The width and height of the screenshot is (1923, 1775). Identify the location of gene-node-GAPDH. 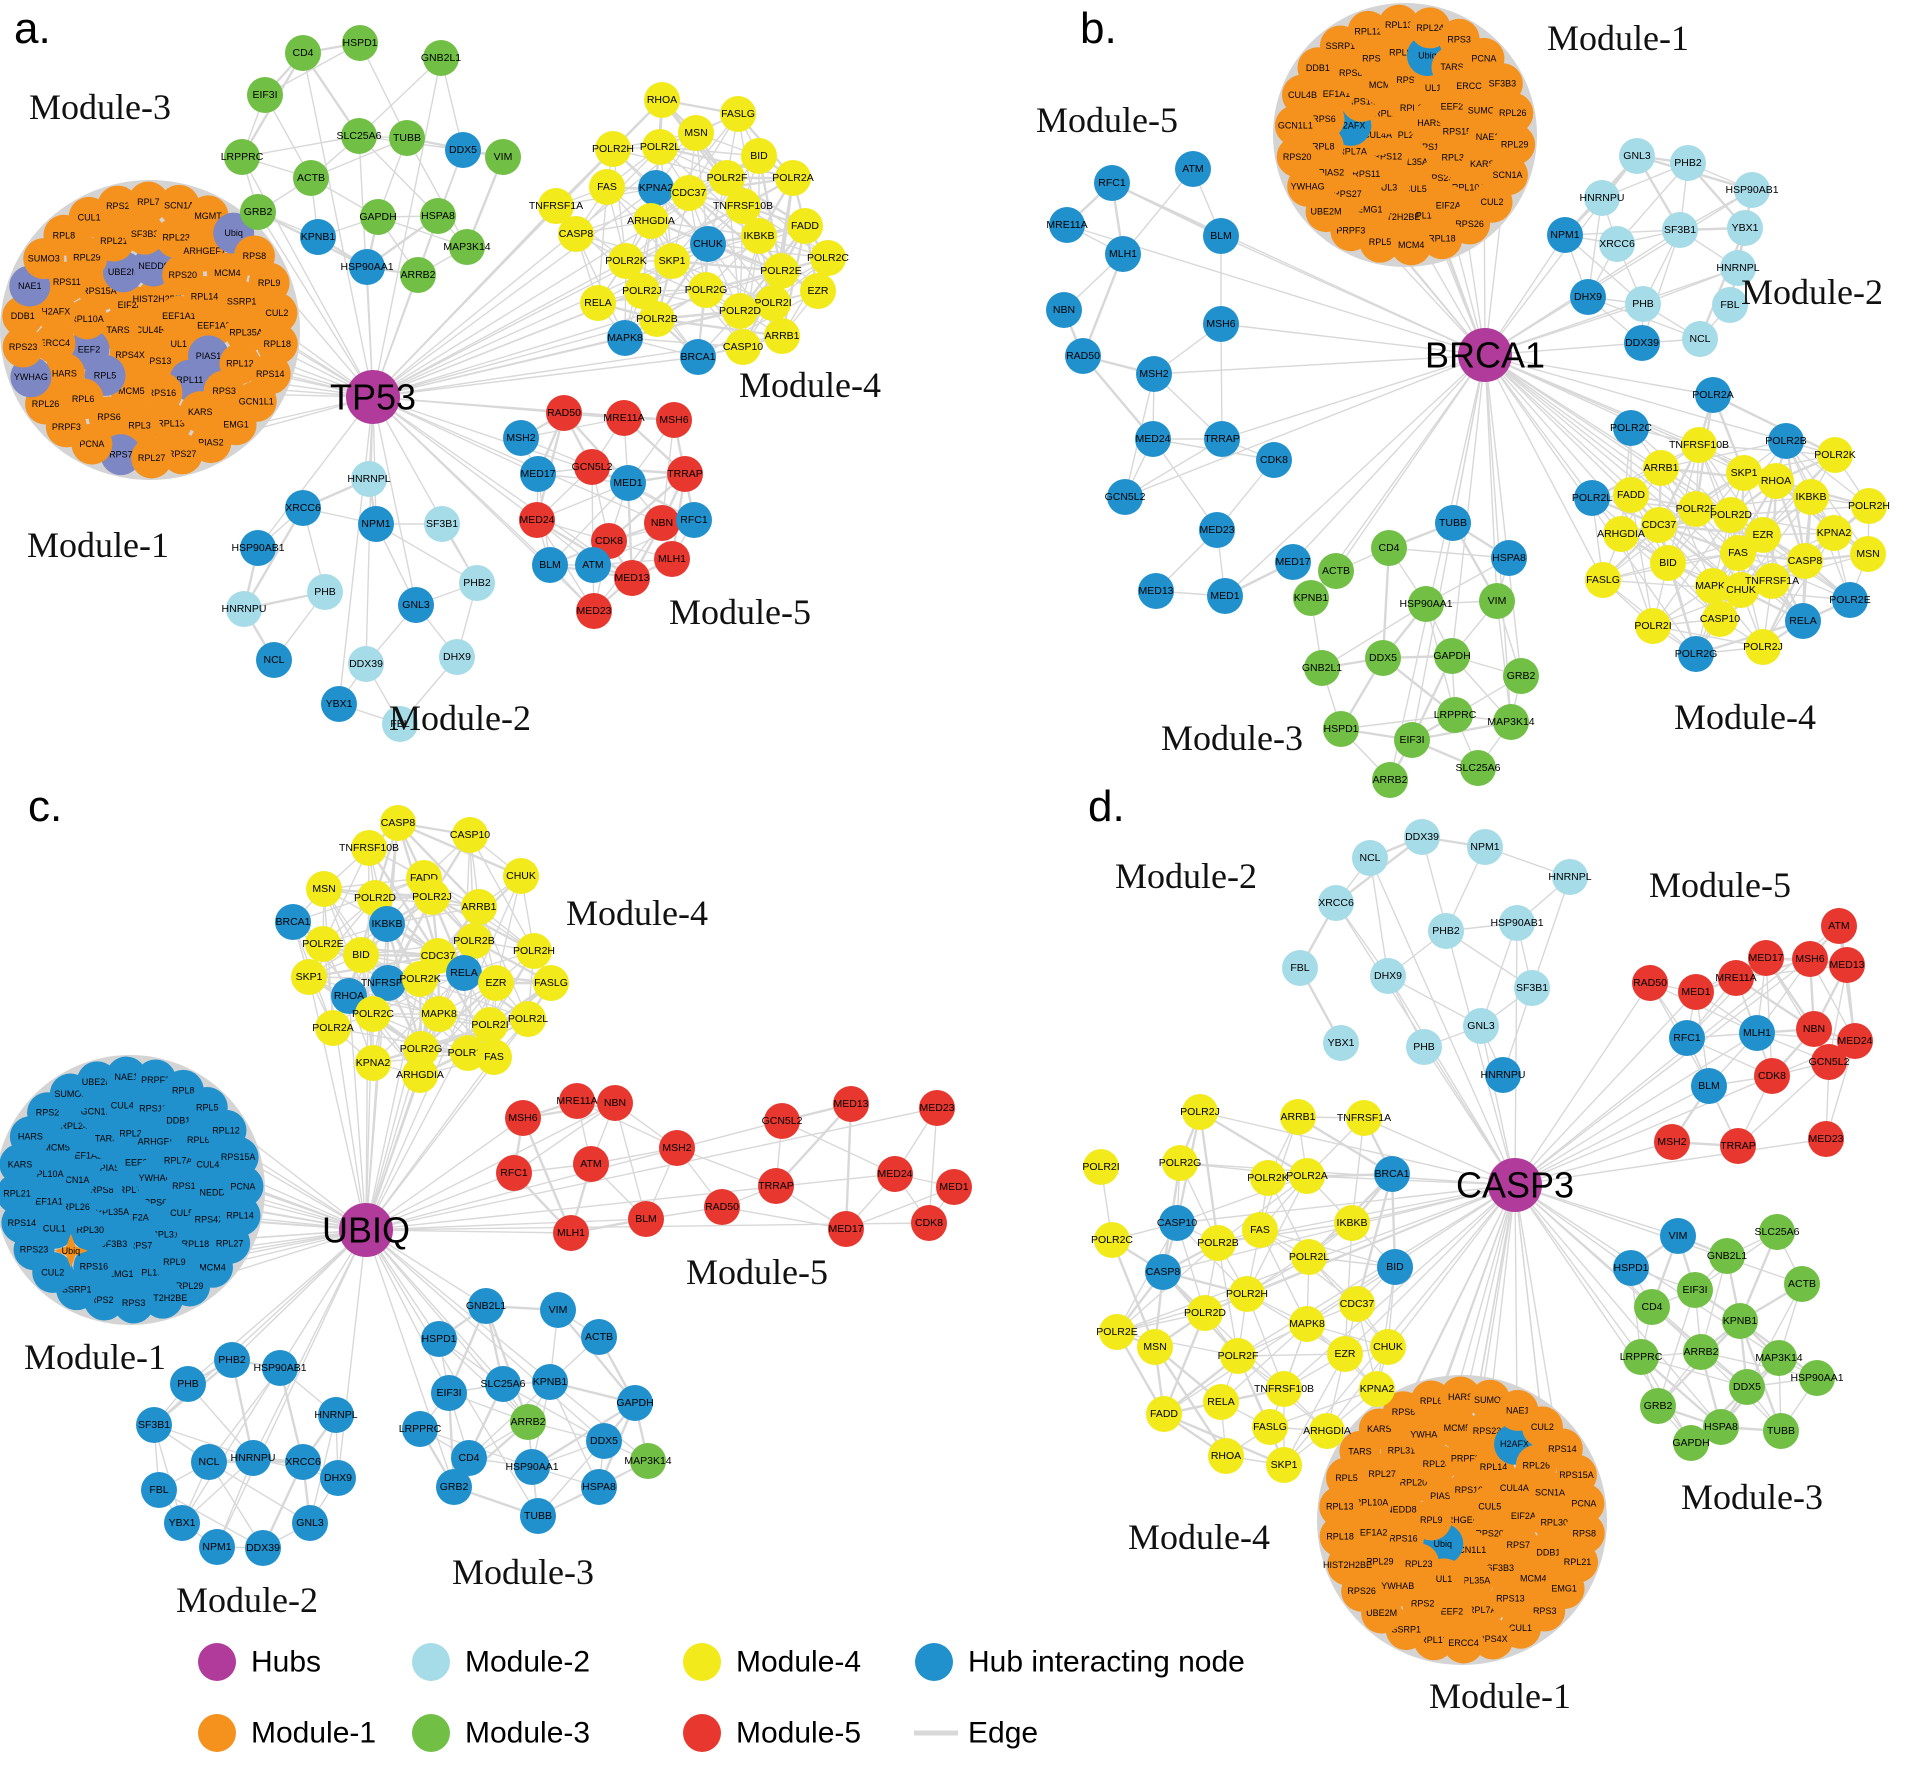
(635, 1403).